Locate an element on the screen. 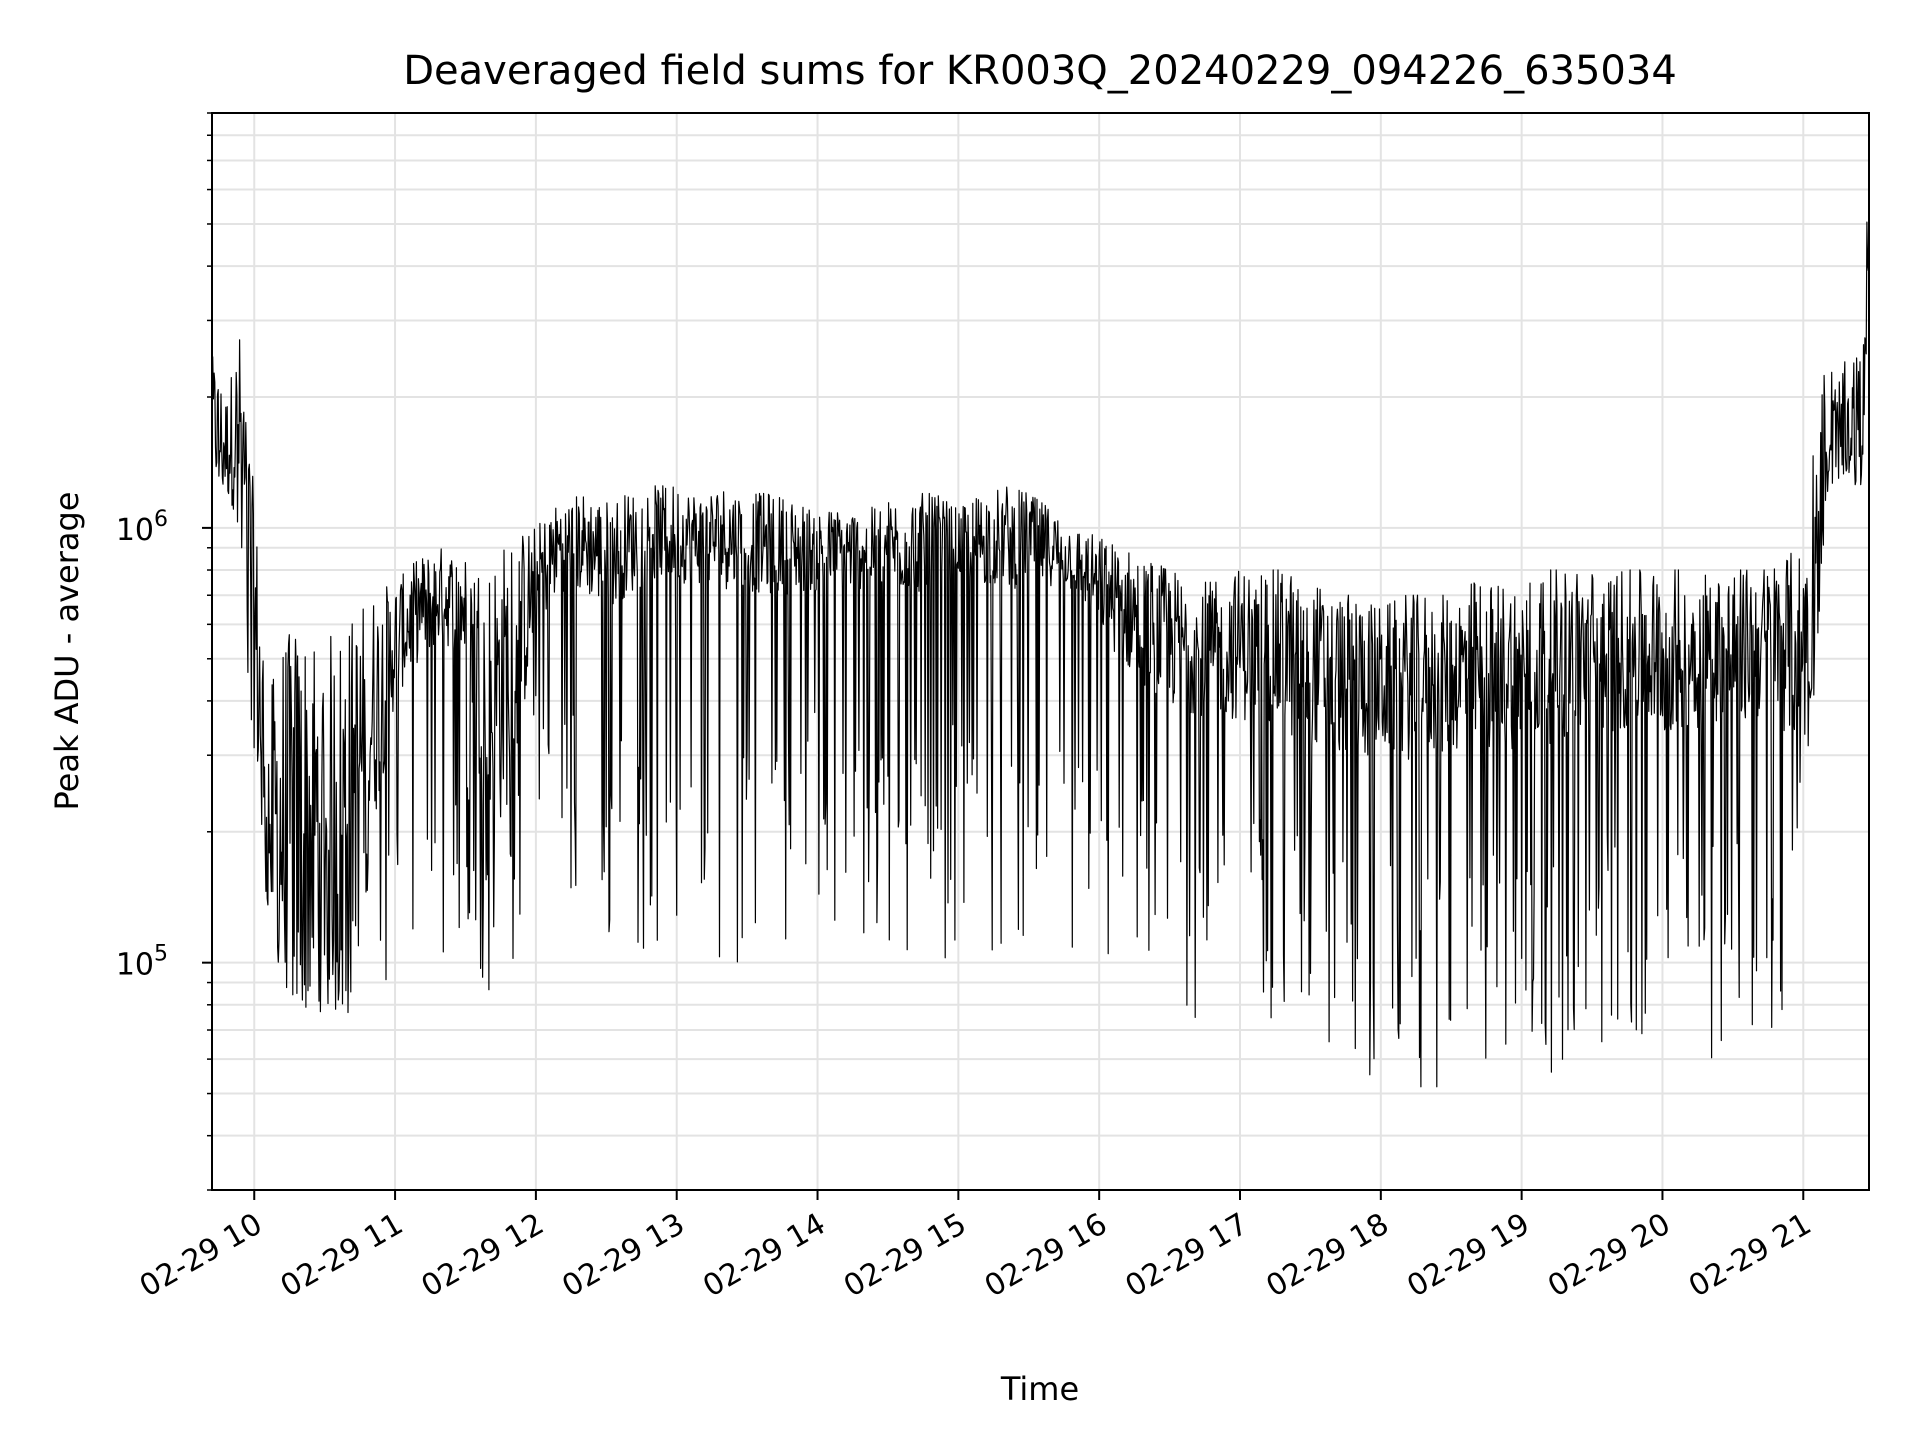 This screenshot has width=1920, height=1440. y-axis: 10⁵ 10⁶ is located at coordinates (164, 651).